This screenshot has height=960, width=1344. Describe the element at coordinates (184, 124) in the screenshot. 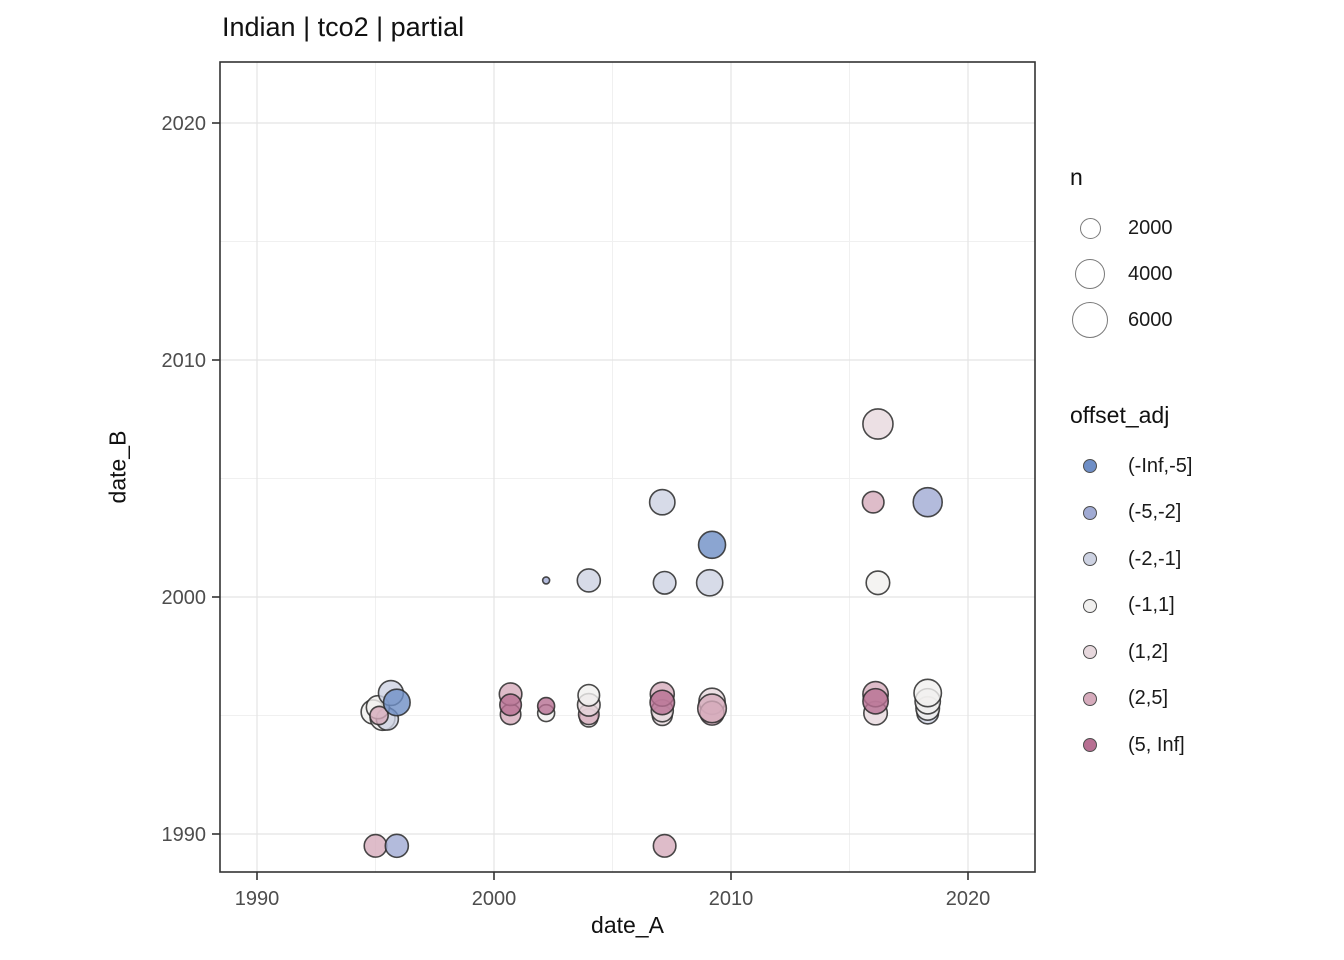

I see `y-tick-label: 2020` at that location.